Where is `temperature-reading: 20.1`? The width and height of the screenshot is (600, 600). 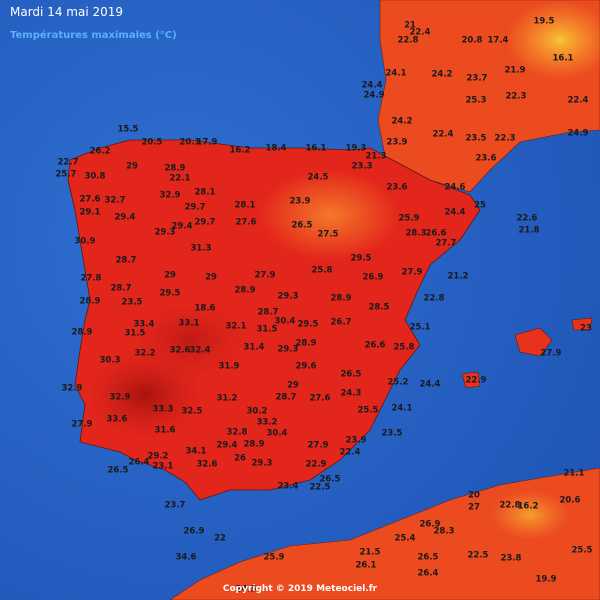
temperature-reading: 20.1 is located at coordinates (190, 143).